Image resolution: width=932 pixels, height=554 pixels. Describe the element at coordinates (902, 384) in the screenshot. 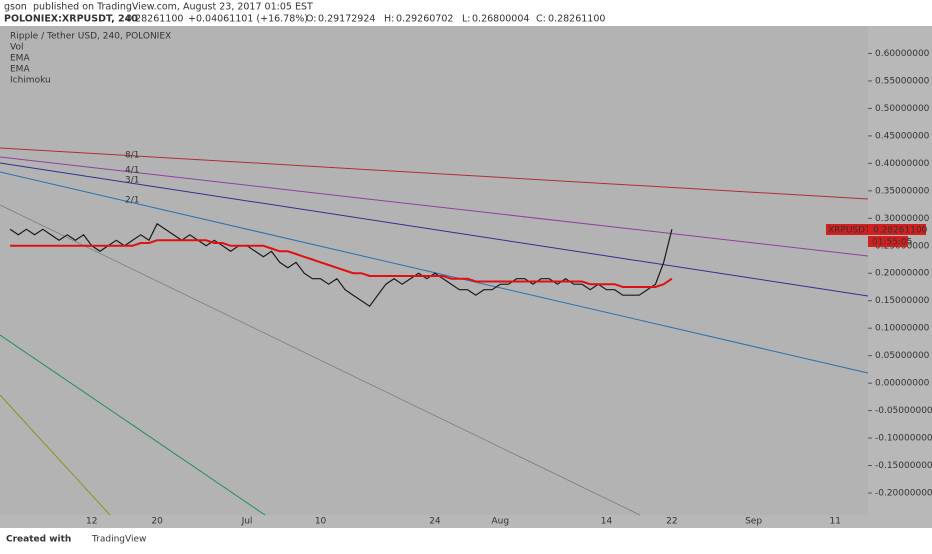

I see `y-tick-label: 0.00000000` at that location.